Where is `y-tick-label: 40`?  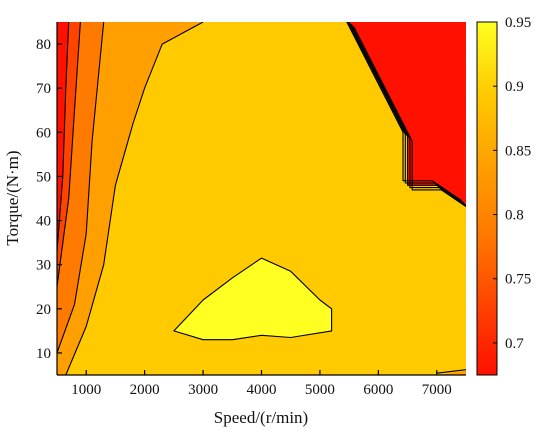
y-tick-label: 40 is located at coordinates (43, 222).